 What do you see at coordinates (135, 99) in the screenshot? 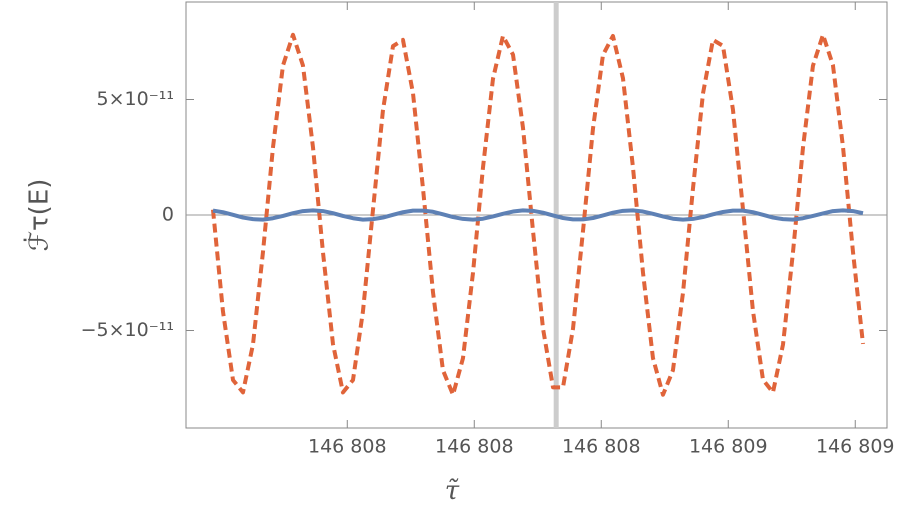
I see `y-tick-label: 5×10⁻¹¹` at bounding box center [135, 99].